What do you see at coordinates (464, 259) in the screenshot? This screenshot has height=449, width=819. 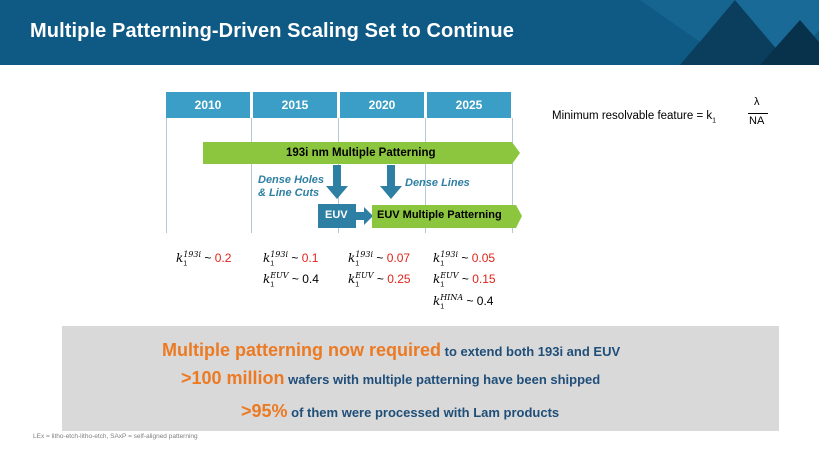 I see `k-2025-193i: k1193i ~ 0.05` at bounding box center [464, 259].